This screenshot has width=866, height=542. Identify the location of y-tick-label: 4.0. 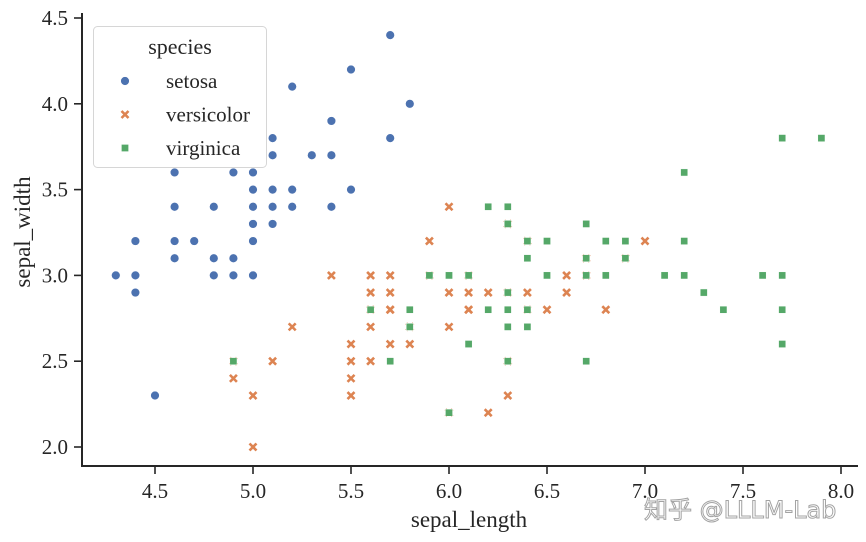
(55, 104).